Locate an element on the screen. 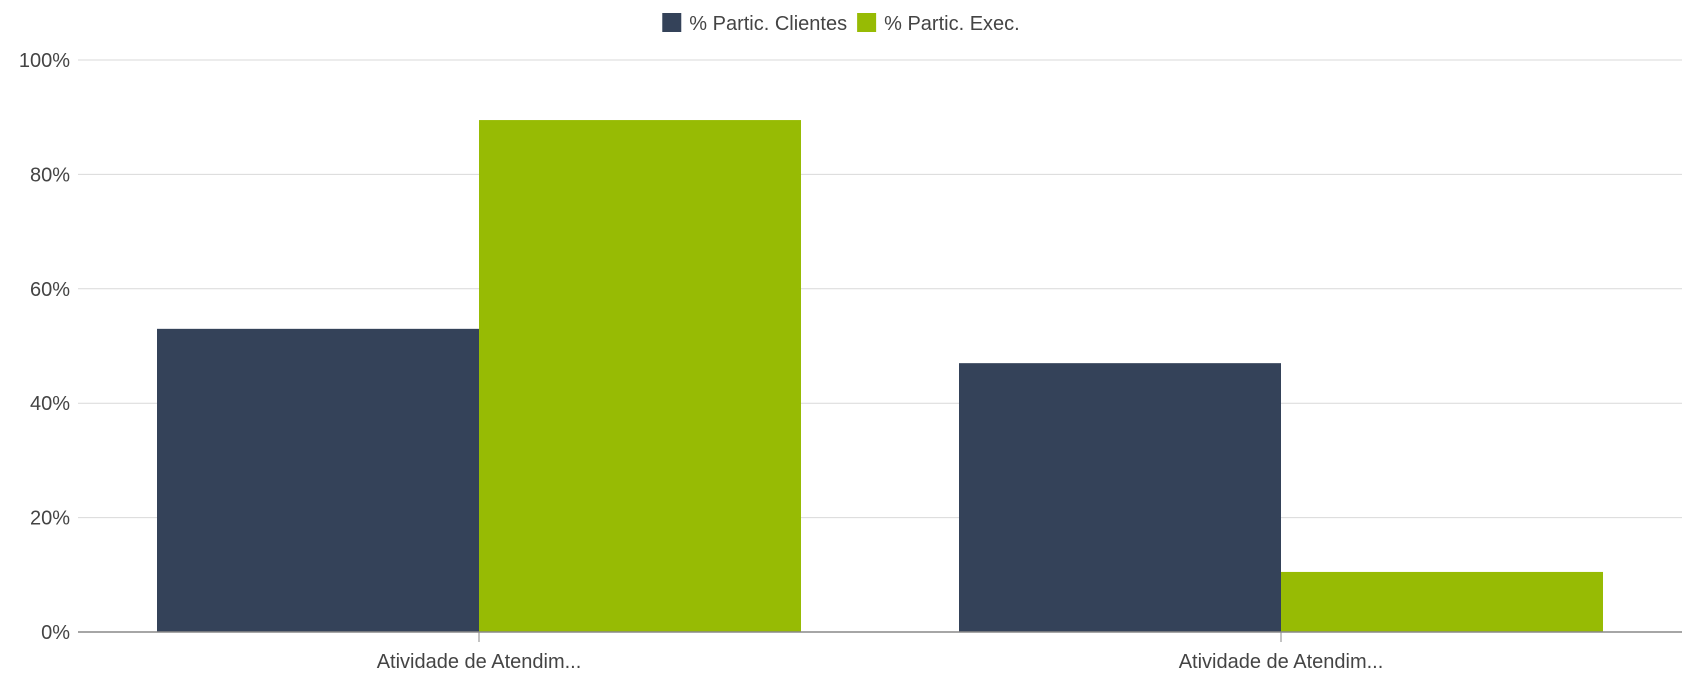 The image size is (1682, 676). legend: % Partic. Clientes % Partic. Exec. is located at coordinates (841, 24).